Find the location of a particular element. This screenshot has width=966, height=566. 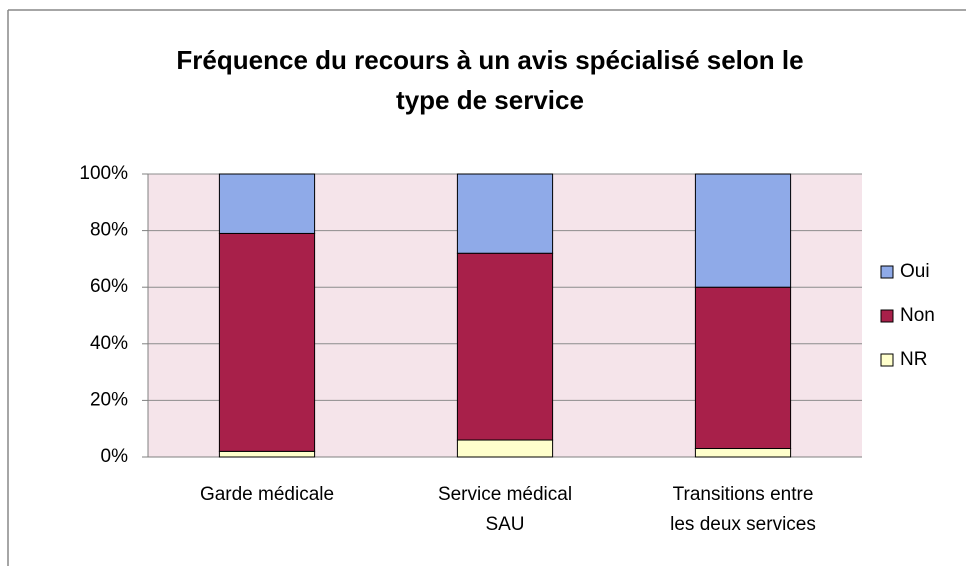

y-tick-label: 60% is located at coordinates (109, 286).